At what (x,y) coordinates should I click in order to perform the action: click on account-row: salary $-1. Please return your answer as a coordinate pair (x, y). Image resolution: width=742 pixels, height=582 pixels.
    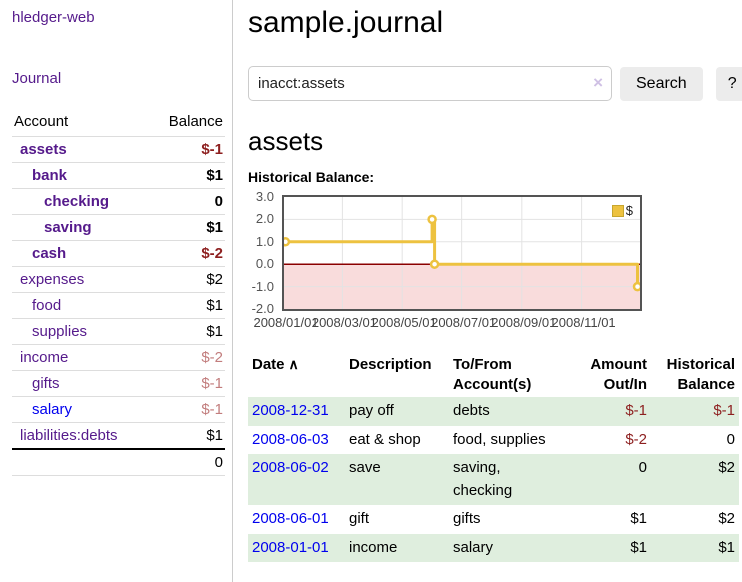
    Looking at the image, I should click on (118, 409).